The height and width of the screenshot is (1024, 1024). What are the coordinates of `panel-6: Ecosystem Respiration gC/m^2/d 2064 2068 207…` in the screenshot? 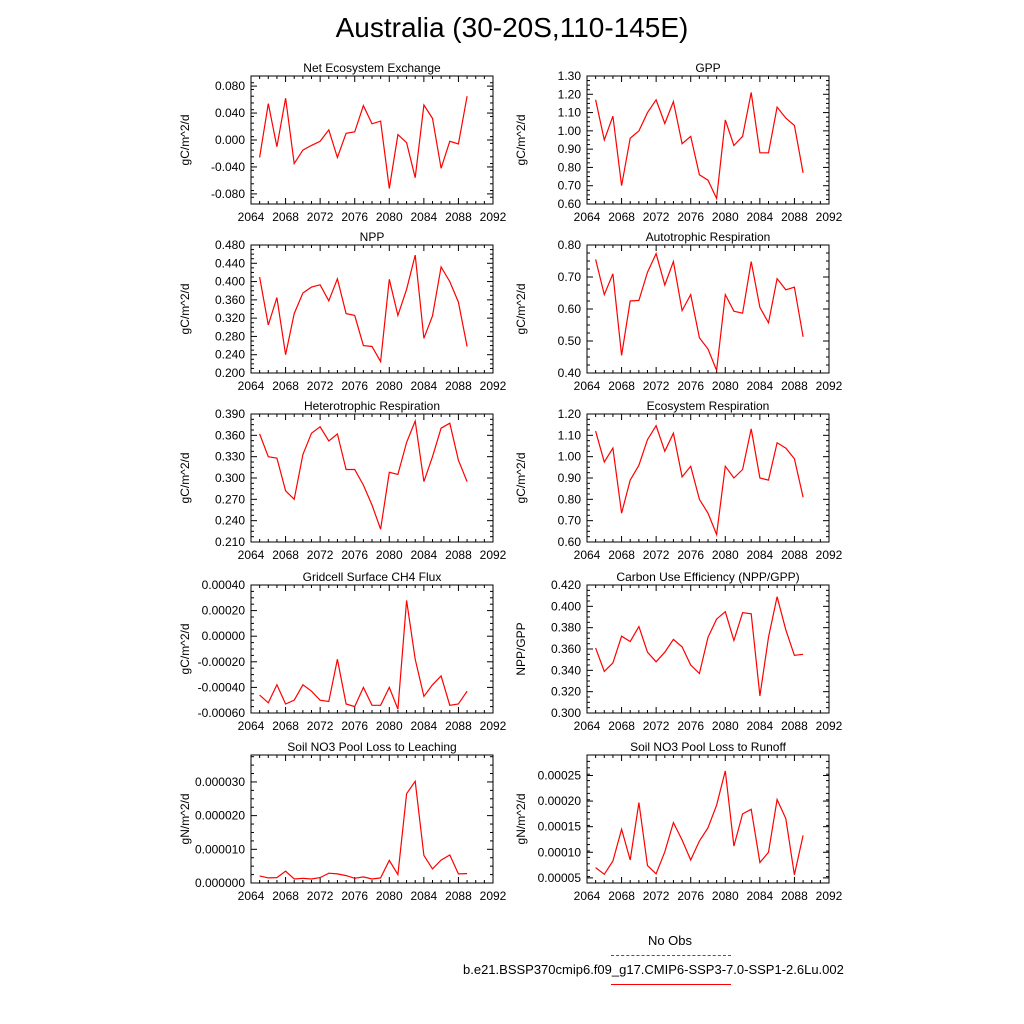 It's located at (678, 480).